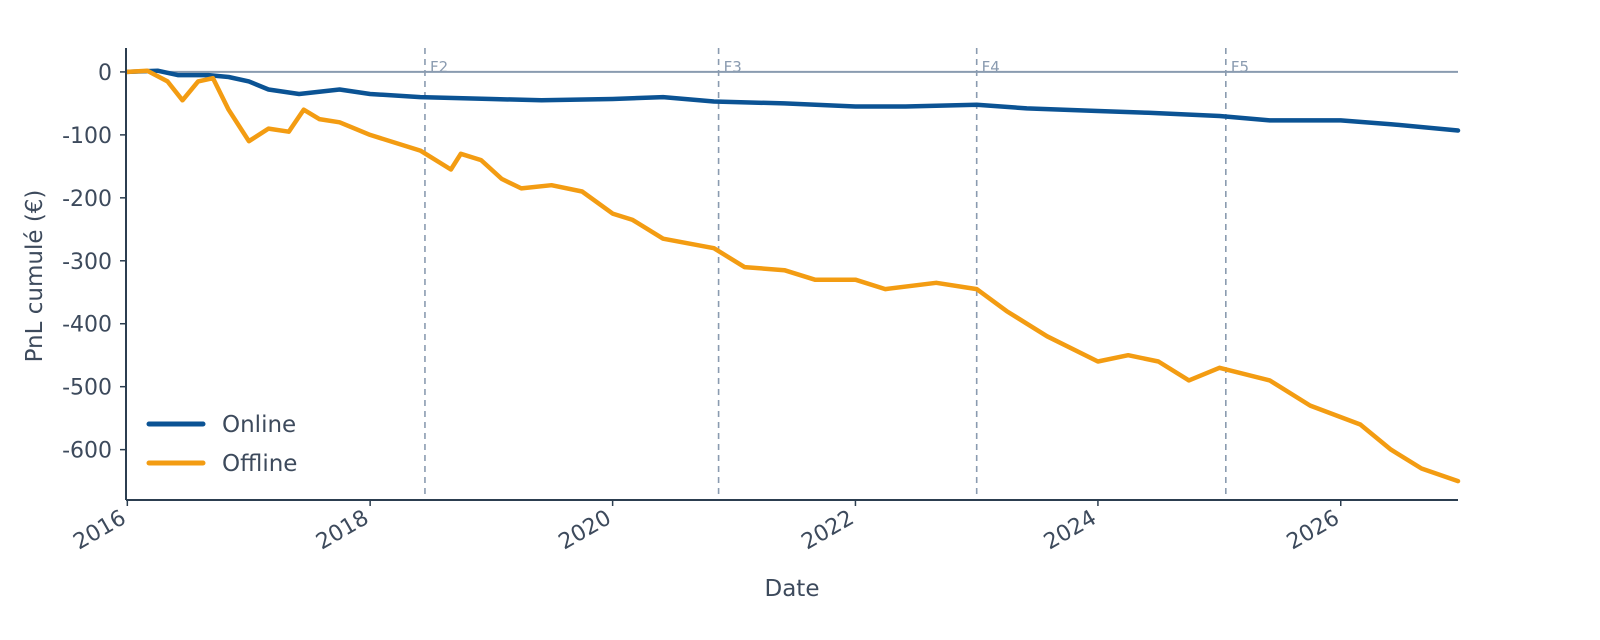 This screenshot has width=1600, height=640. What do you see at coordinates (87, 199) in the screenshot?
I see `y-tick-label: -200` at bounding box center [87, 199].